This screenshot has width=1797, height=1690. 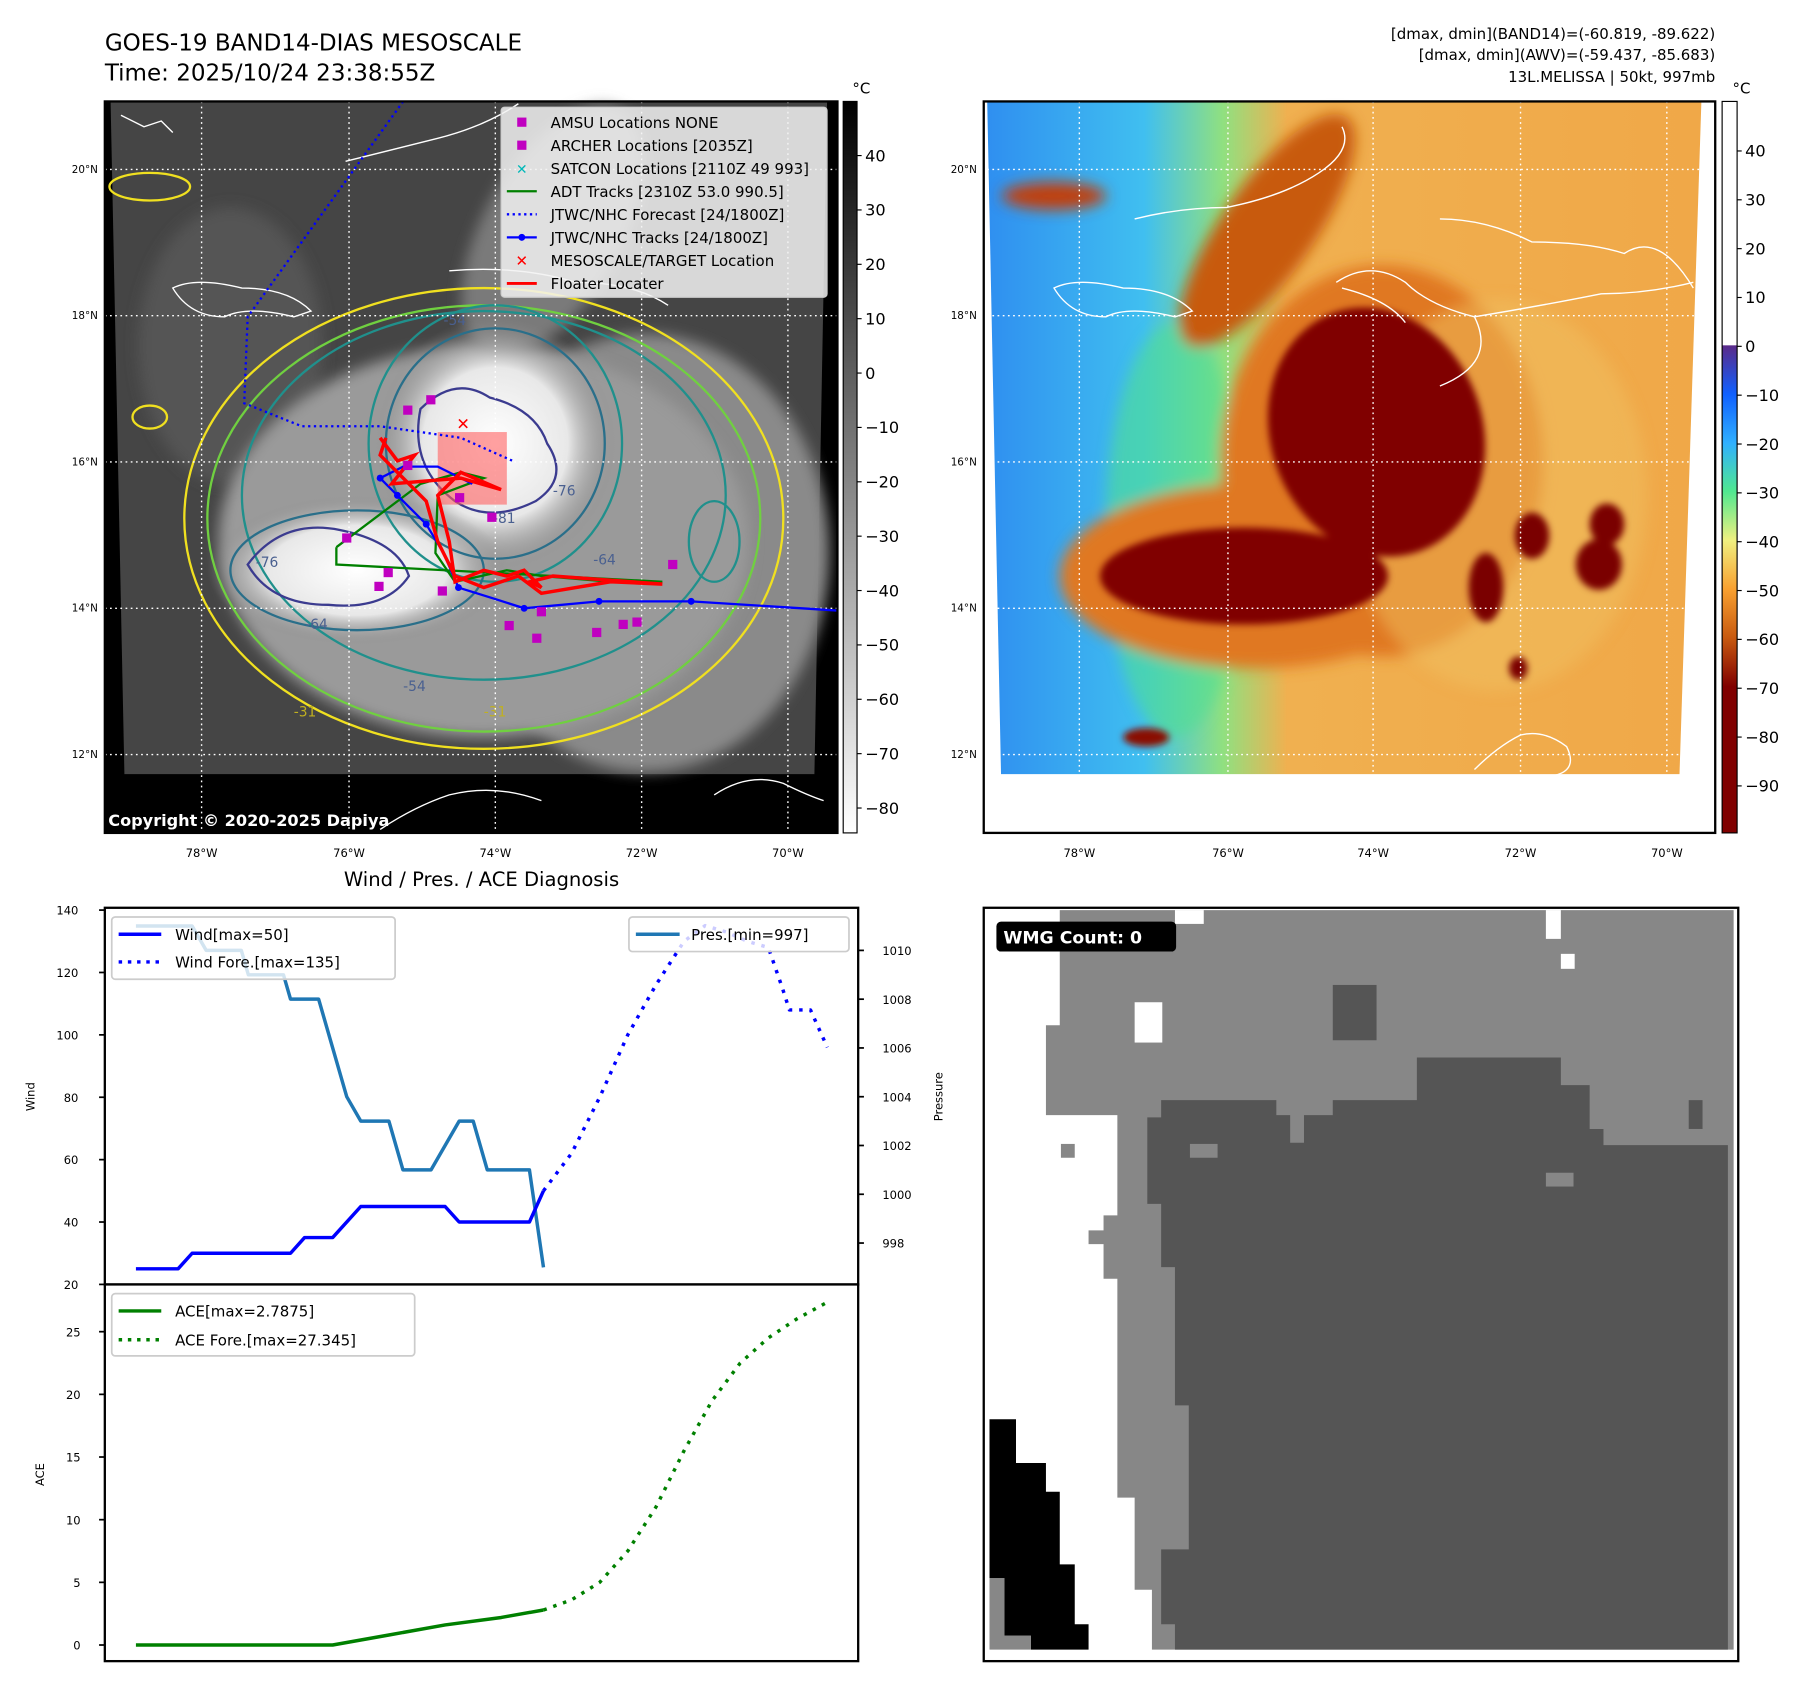 What do you see at coordinates (938, 1096) in the screenshot?
I see `pressure-axis-label: Pressure` at bounding box center [938, 1096].